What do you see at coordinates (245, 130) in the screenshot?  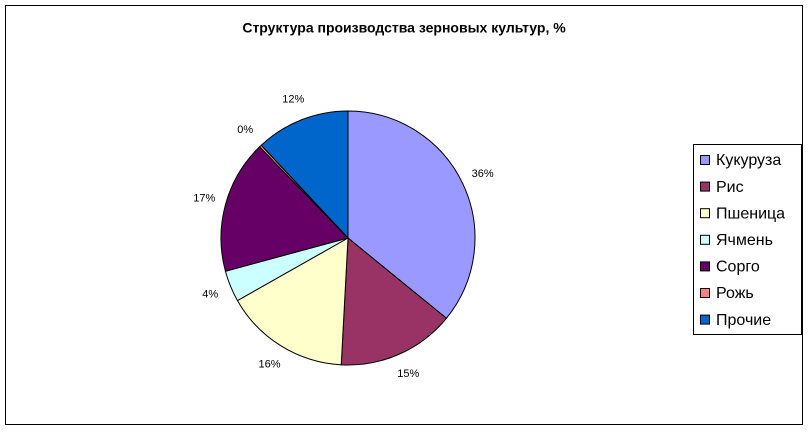 I see `data-label: 0%` at bounding box center [245, 130].